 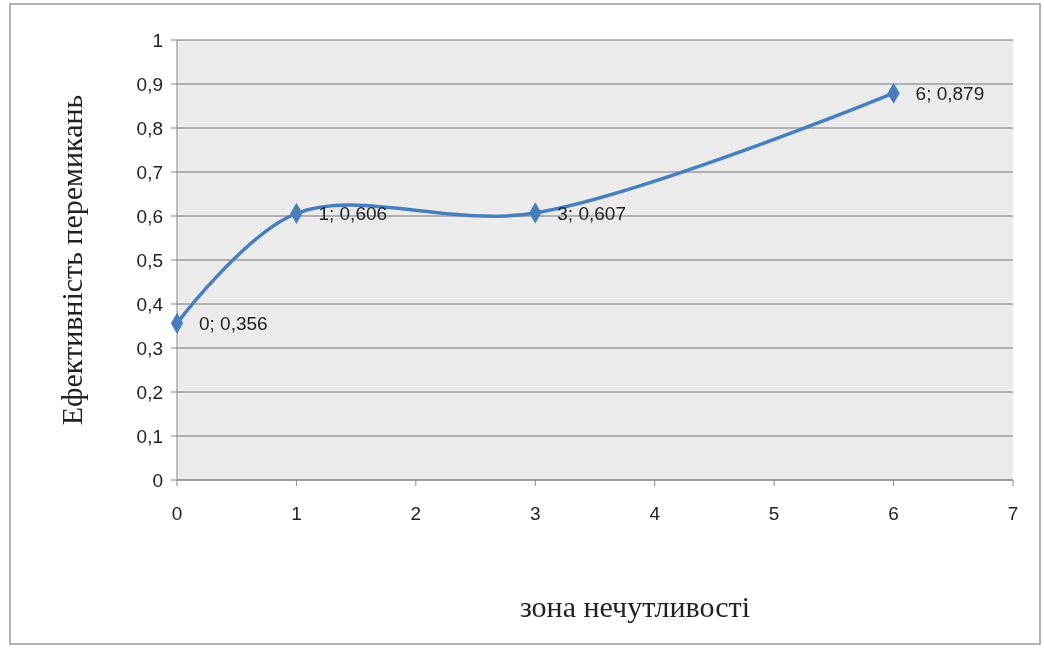 What do you see at coordinates (177, 513) in the screenshot?
I see `x-tick-label: 0` at bounding box center [177, 513].